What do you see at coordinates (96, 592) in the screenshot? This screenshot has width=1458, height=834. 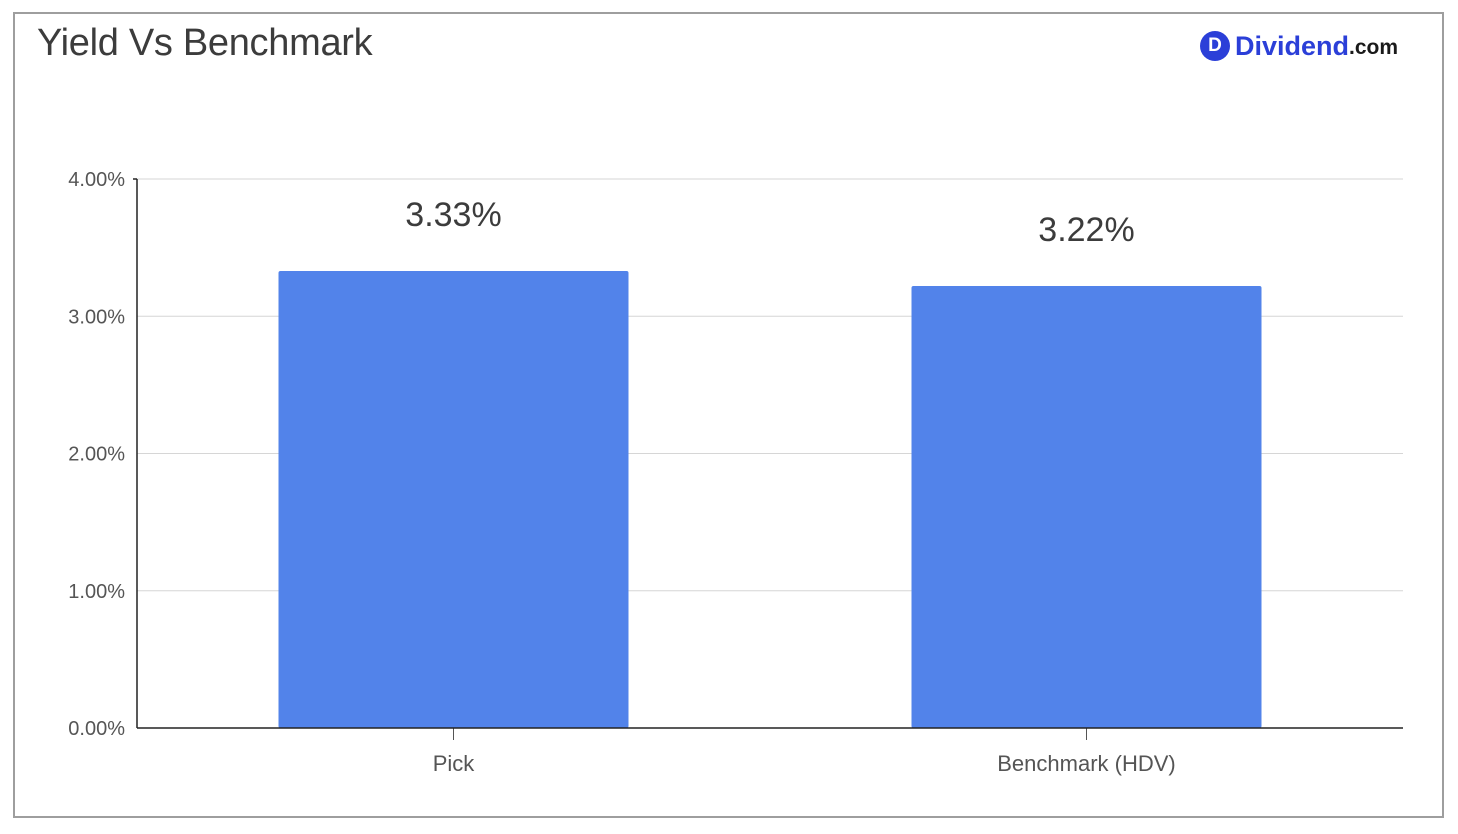 I see `y-tick-label: 1.00%` at bounding box center [96, 592].